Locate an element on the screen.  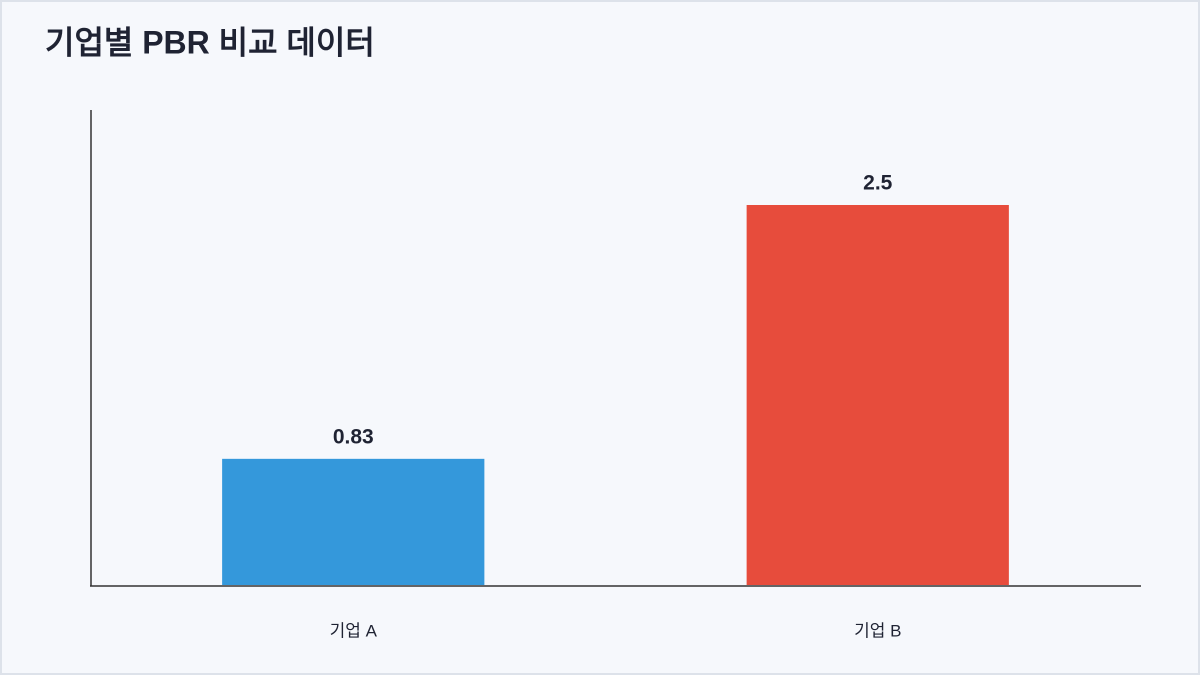
chart-title: 기업별 PBR 비교 데이터 is located at coordinates (210, 42).